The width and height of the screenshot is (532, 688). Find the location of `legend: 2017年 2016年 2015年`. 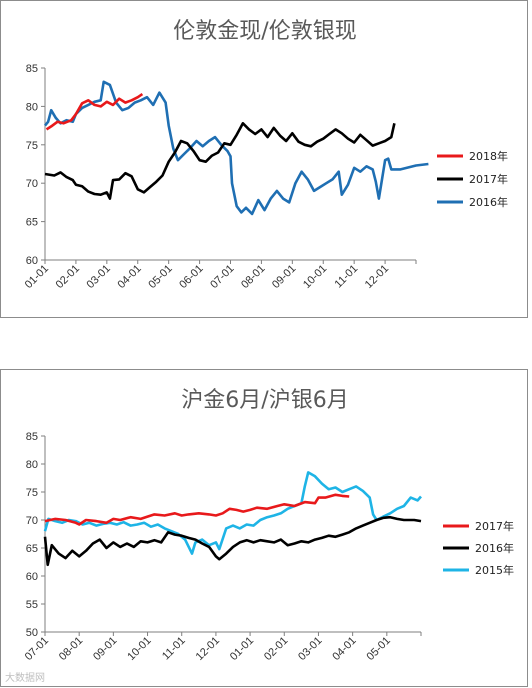

legend: 2017年 2016年 2015年 is located at coordinates (478, 548).